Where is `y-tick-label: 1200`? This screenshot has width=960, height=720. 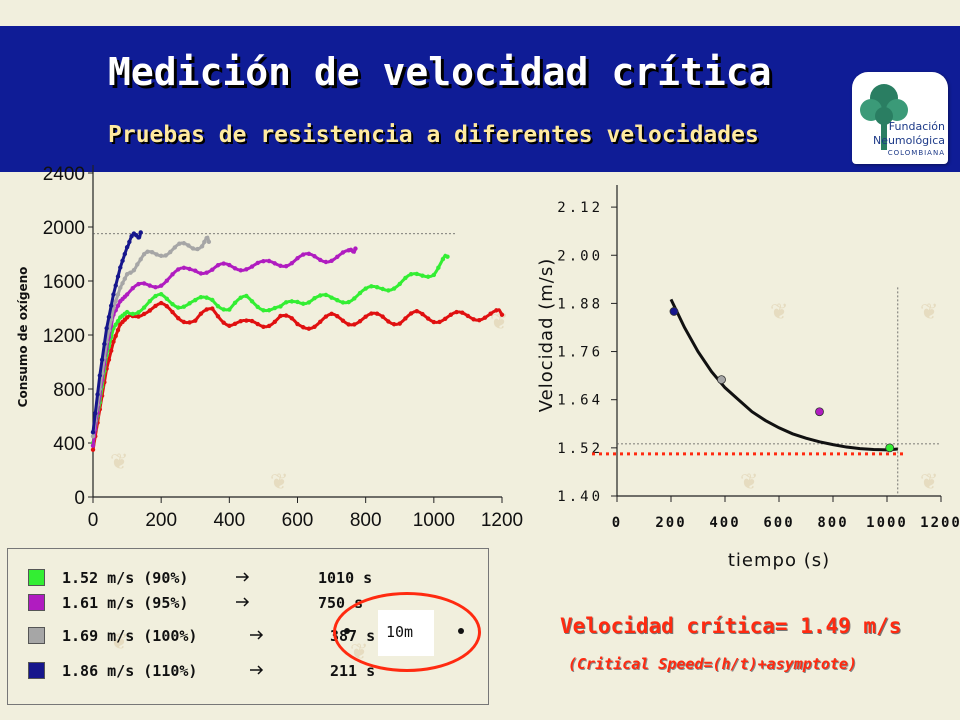
y-tick-label: 1200 is located at coordinates (64, 336).